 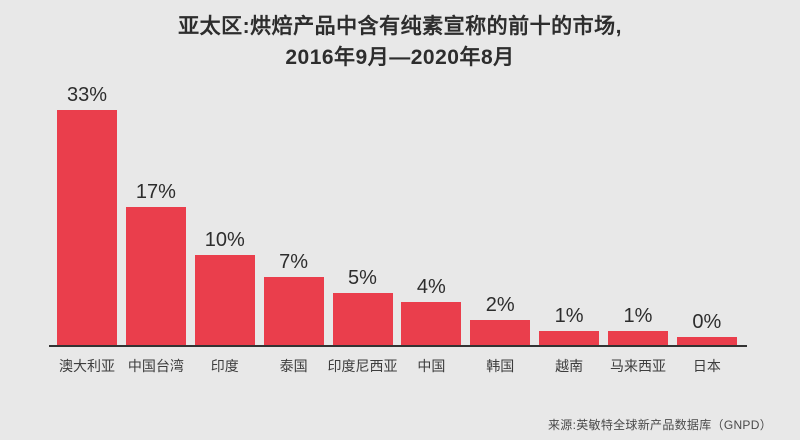 I want to click on bar-category-label: 韩国, so click(x=500, y=366).